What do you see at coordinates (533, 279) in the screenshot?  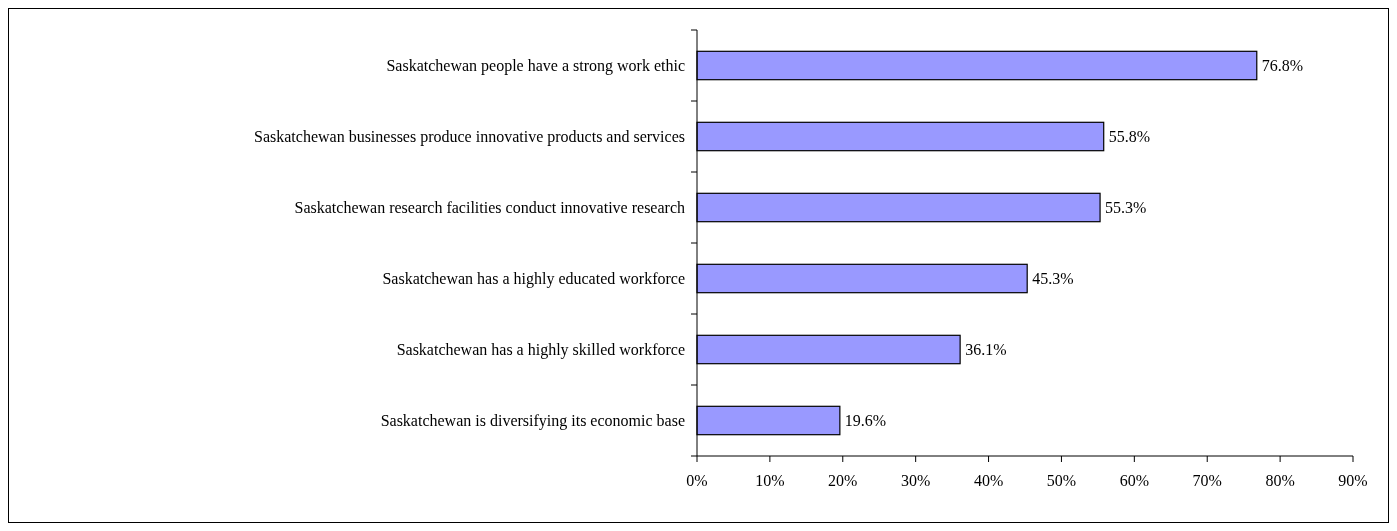 I see `y-tick-label: Saskatchewan has a highly educated workforce` at bounding box center [533, 279].